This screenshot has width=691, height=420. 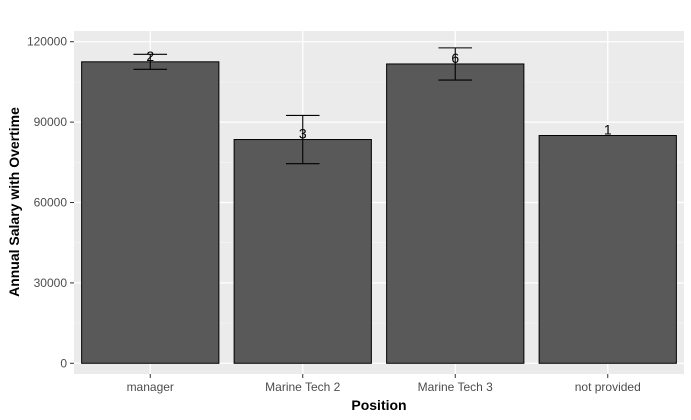 I want to click on x-axis-title: Position, so click(x=378, y=405).